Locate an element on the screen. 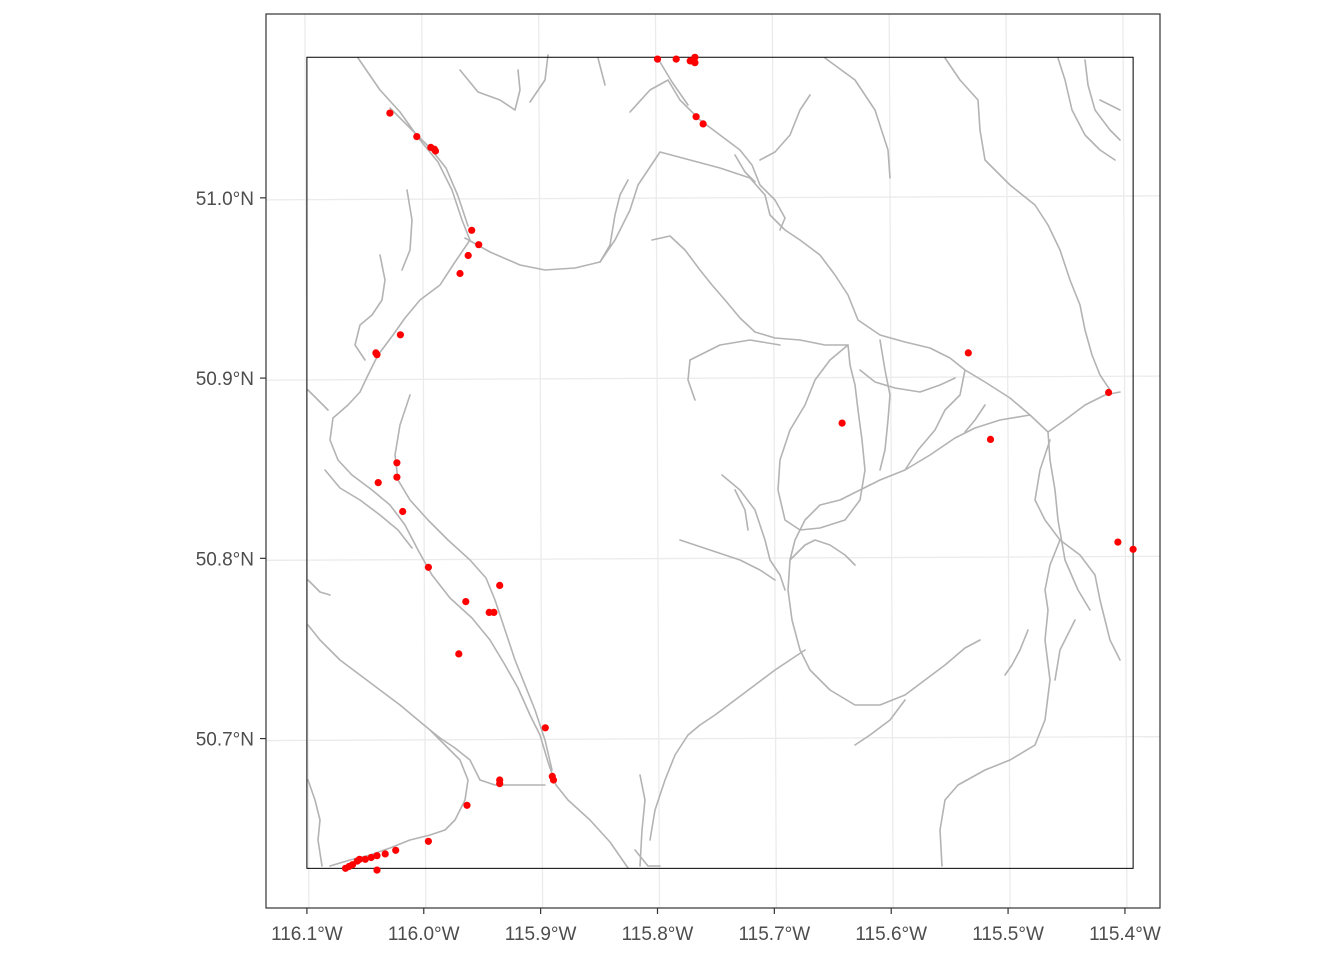 Image resolution: width=1344 pixels, height=960 pixels. x-tick-label: 115.5°W is located at coordinates (1008, 934).